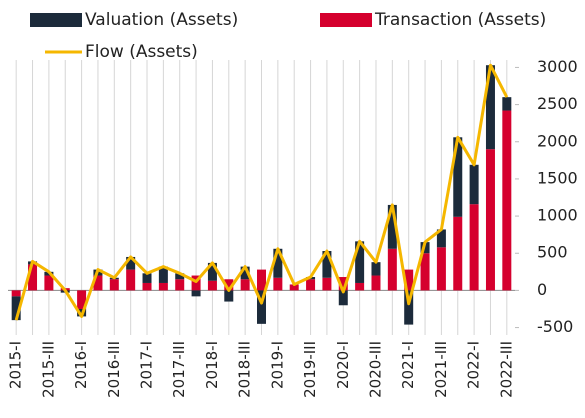 The width and height of the screenshot is (585, 418). Describe the element at coordinates (555, 326) in the screenshot. I see `y-tick-label: -500` at that location.